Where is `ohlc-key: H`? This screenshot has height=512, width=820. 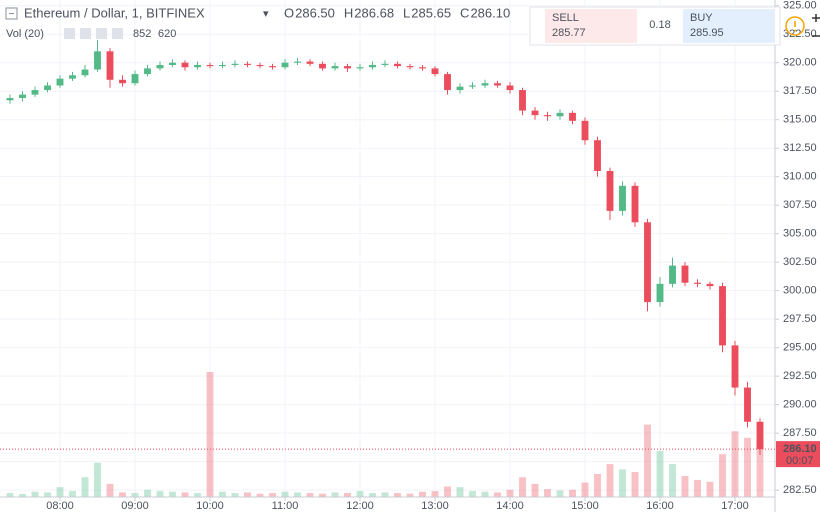 ohlc-key: H is located at coordinates (348, 12).